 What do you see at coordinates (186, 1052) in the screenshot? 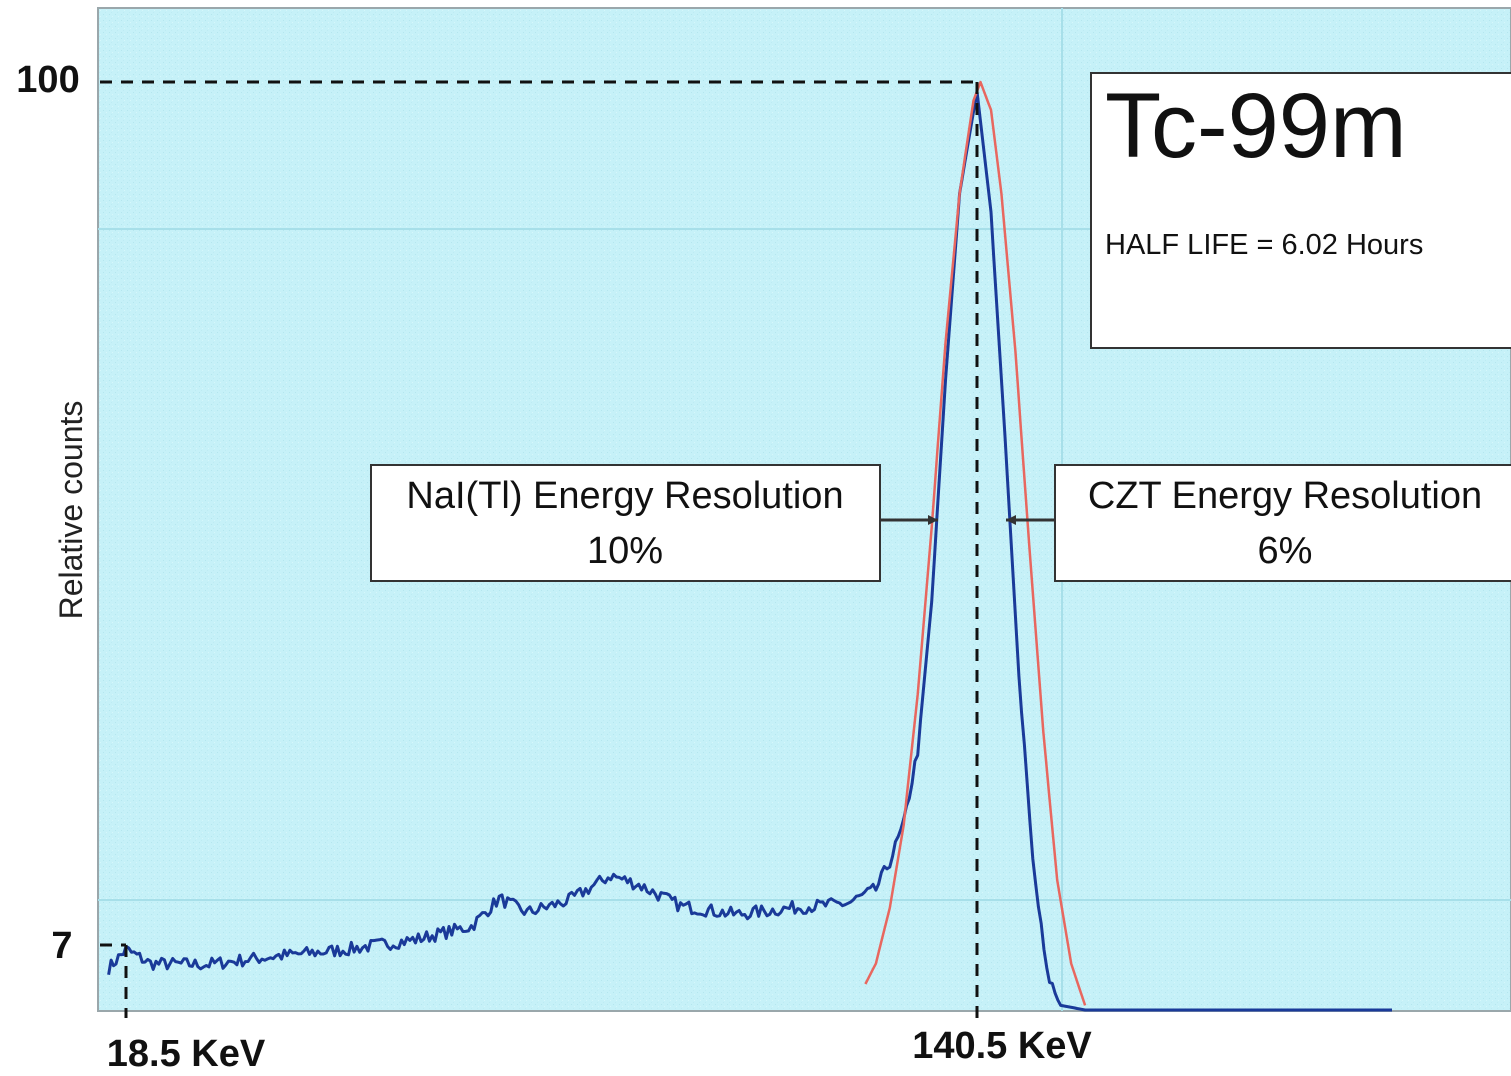
I see `x-tick-label-18-5-kev: 18.5 KeV` at bounding box center [186, 1052].